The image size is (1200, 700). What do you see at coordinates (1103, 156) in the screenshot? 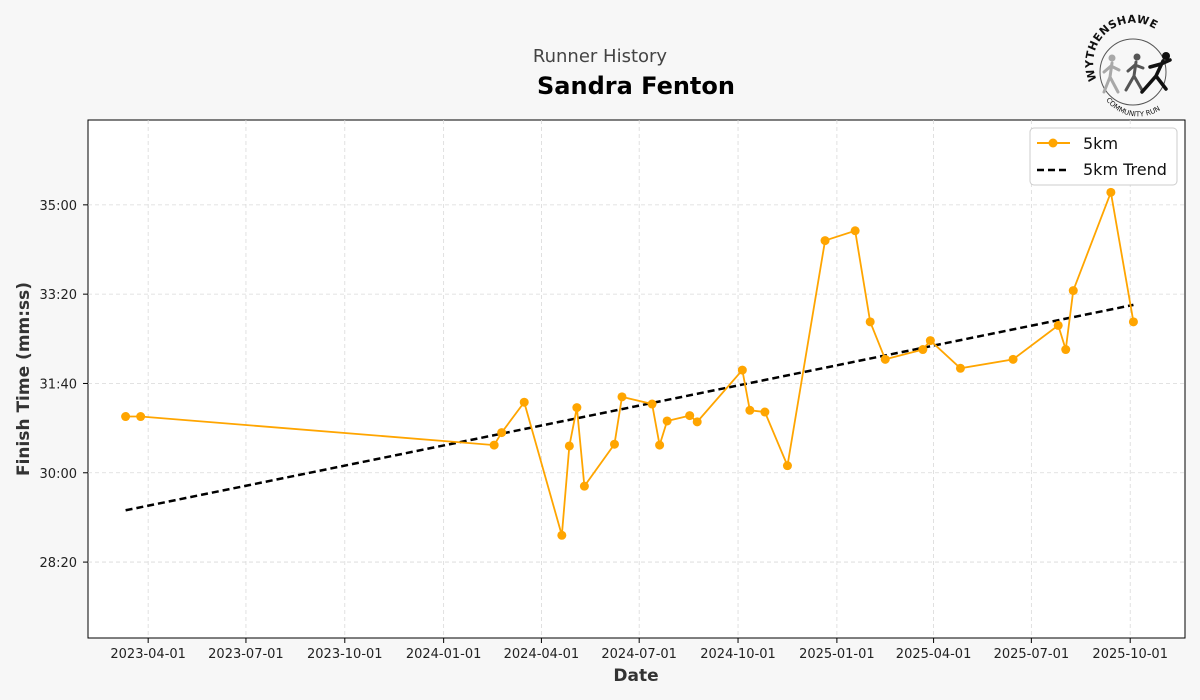
I see `legend: 5km 5km Trend` at bounding box center [1103, 156].